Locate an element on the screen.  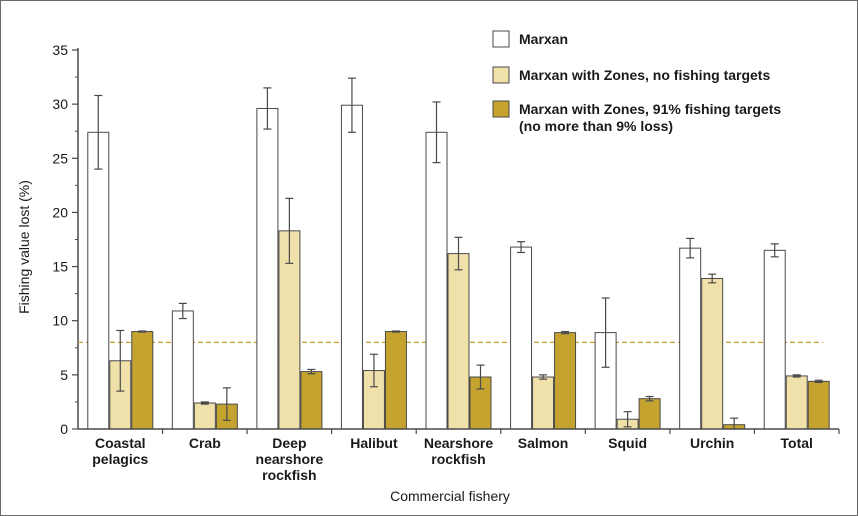
x-tick-label-line: pelagics is located at coordinates (120, 459).